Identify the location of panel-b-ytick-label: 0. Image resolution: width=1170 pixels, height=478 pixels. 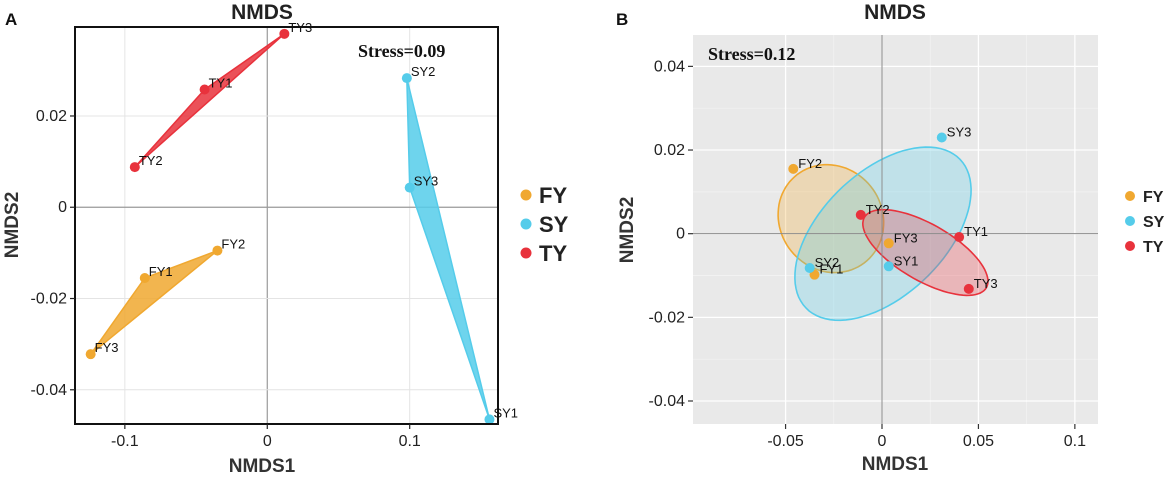
(680, 234).